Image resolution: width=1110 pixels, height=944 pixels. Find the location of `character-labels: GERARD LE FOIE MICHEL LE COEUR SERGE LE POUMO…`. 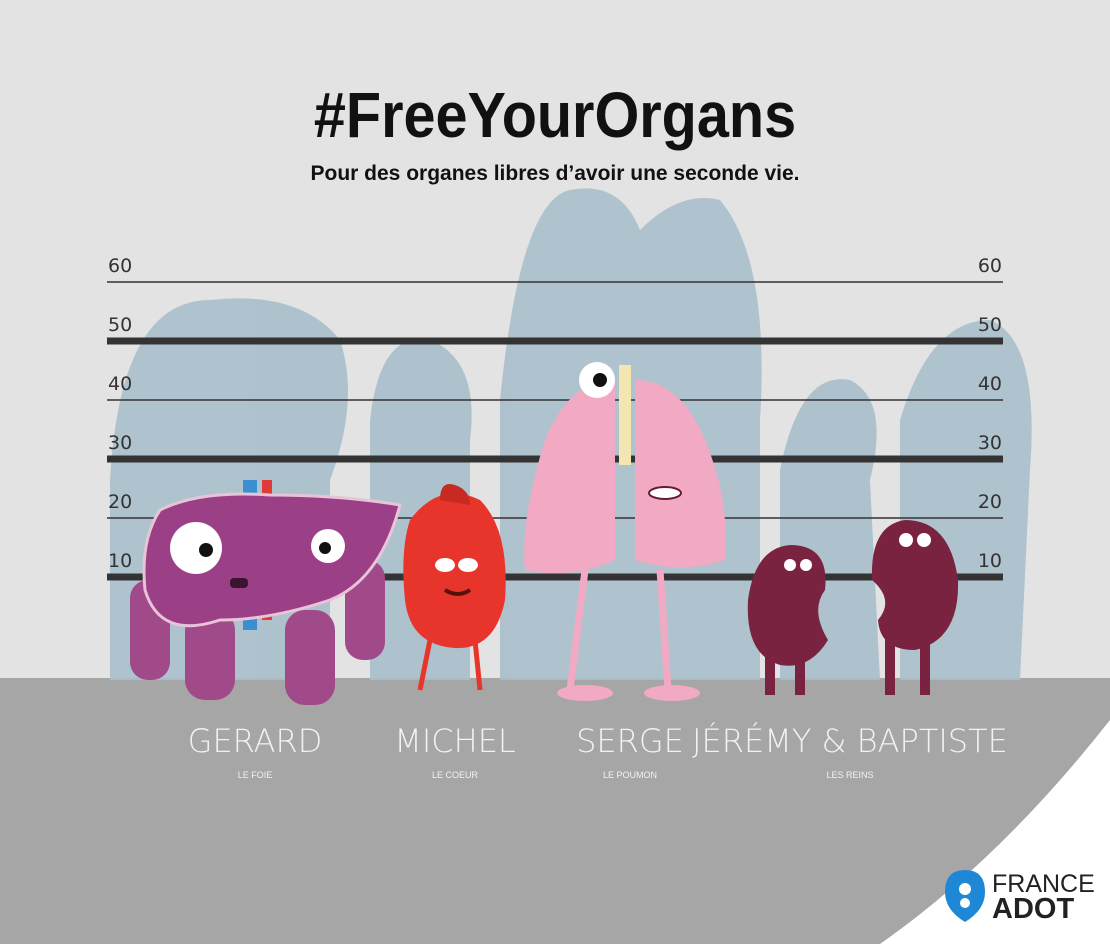

character-labels: GERARD LE FOIE MICHEL LE COEUR SERGE LE POUMO… is located at coordinates (598, 751).